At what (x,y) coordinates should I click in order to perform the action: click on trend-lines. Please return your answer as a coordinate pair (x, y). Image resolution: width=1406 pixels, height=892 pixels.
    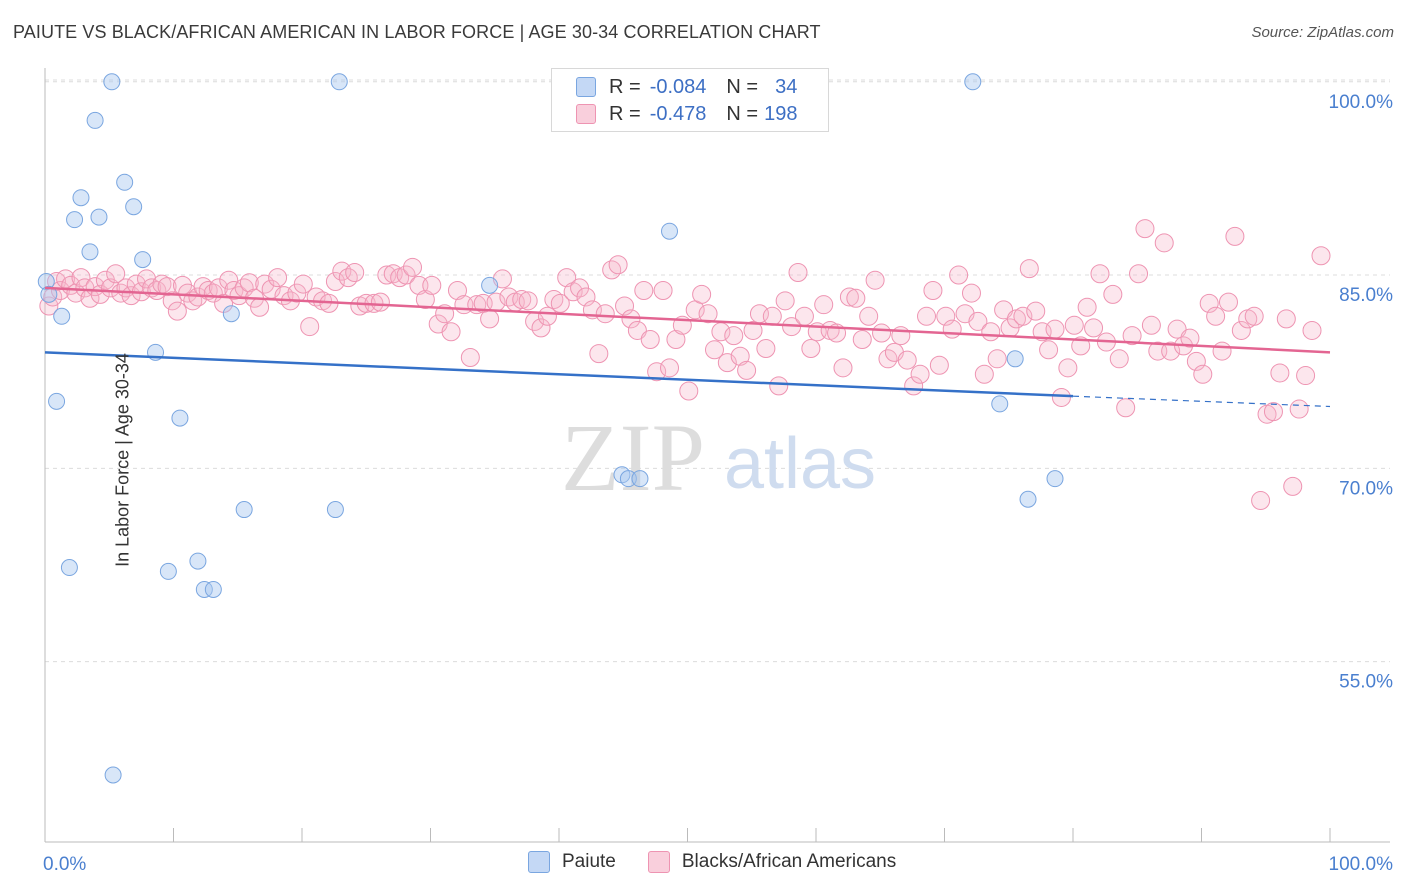
    Looking at the image, I should click on (687, 347).